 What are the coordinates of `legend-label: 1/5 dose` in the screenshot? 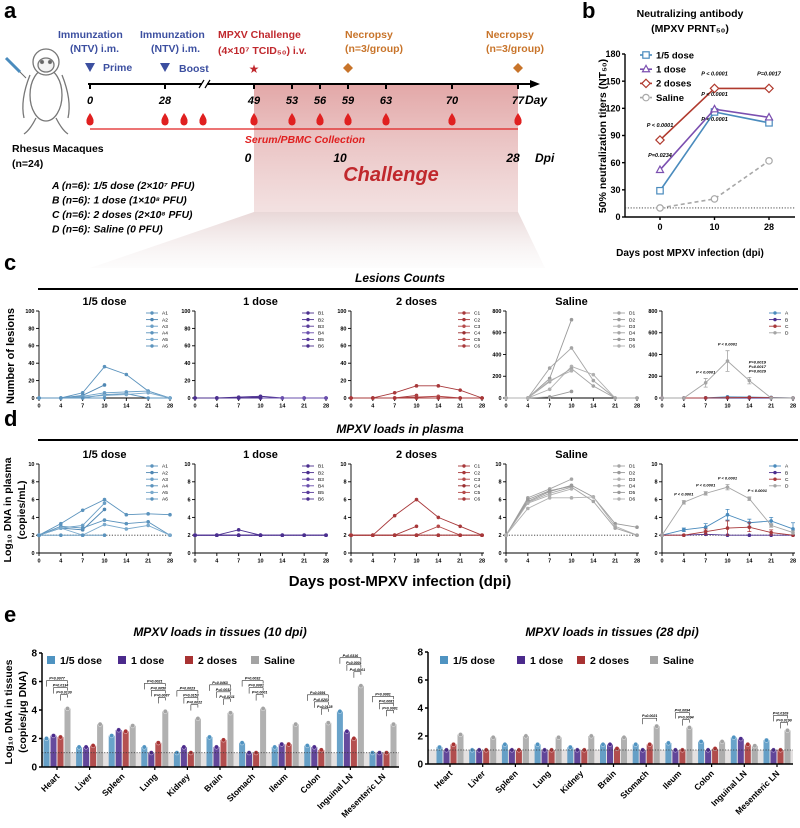 It's located at (474, 661).